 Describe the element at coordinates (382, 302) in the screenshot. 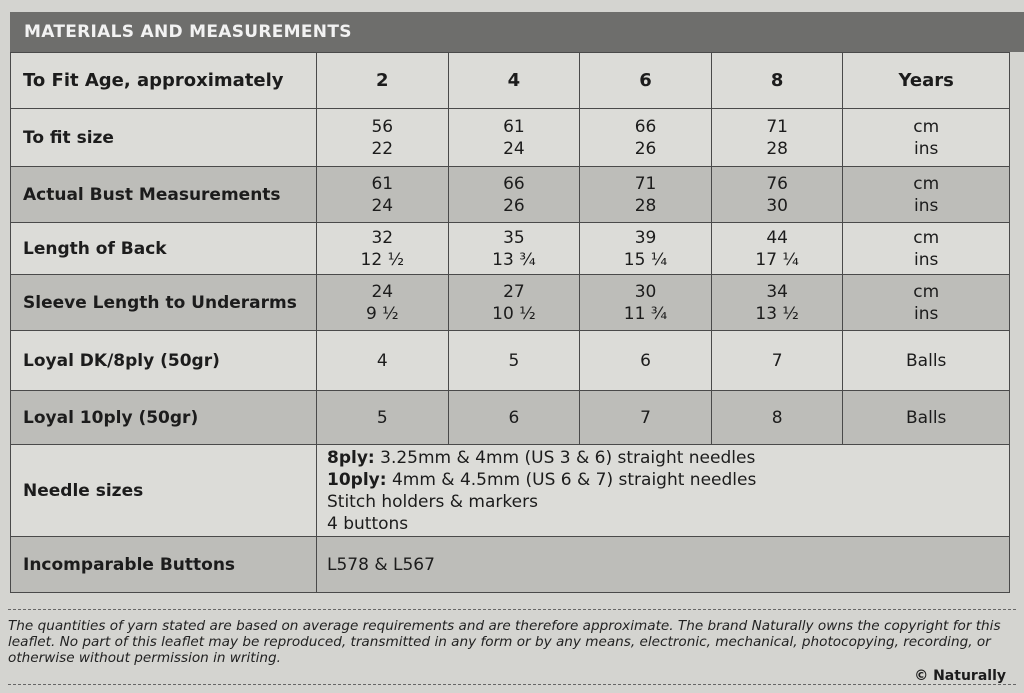

I see `value-cell: 24 9 ½` at that location.